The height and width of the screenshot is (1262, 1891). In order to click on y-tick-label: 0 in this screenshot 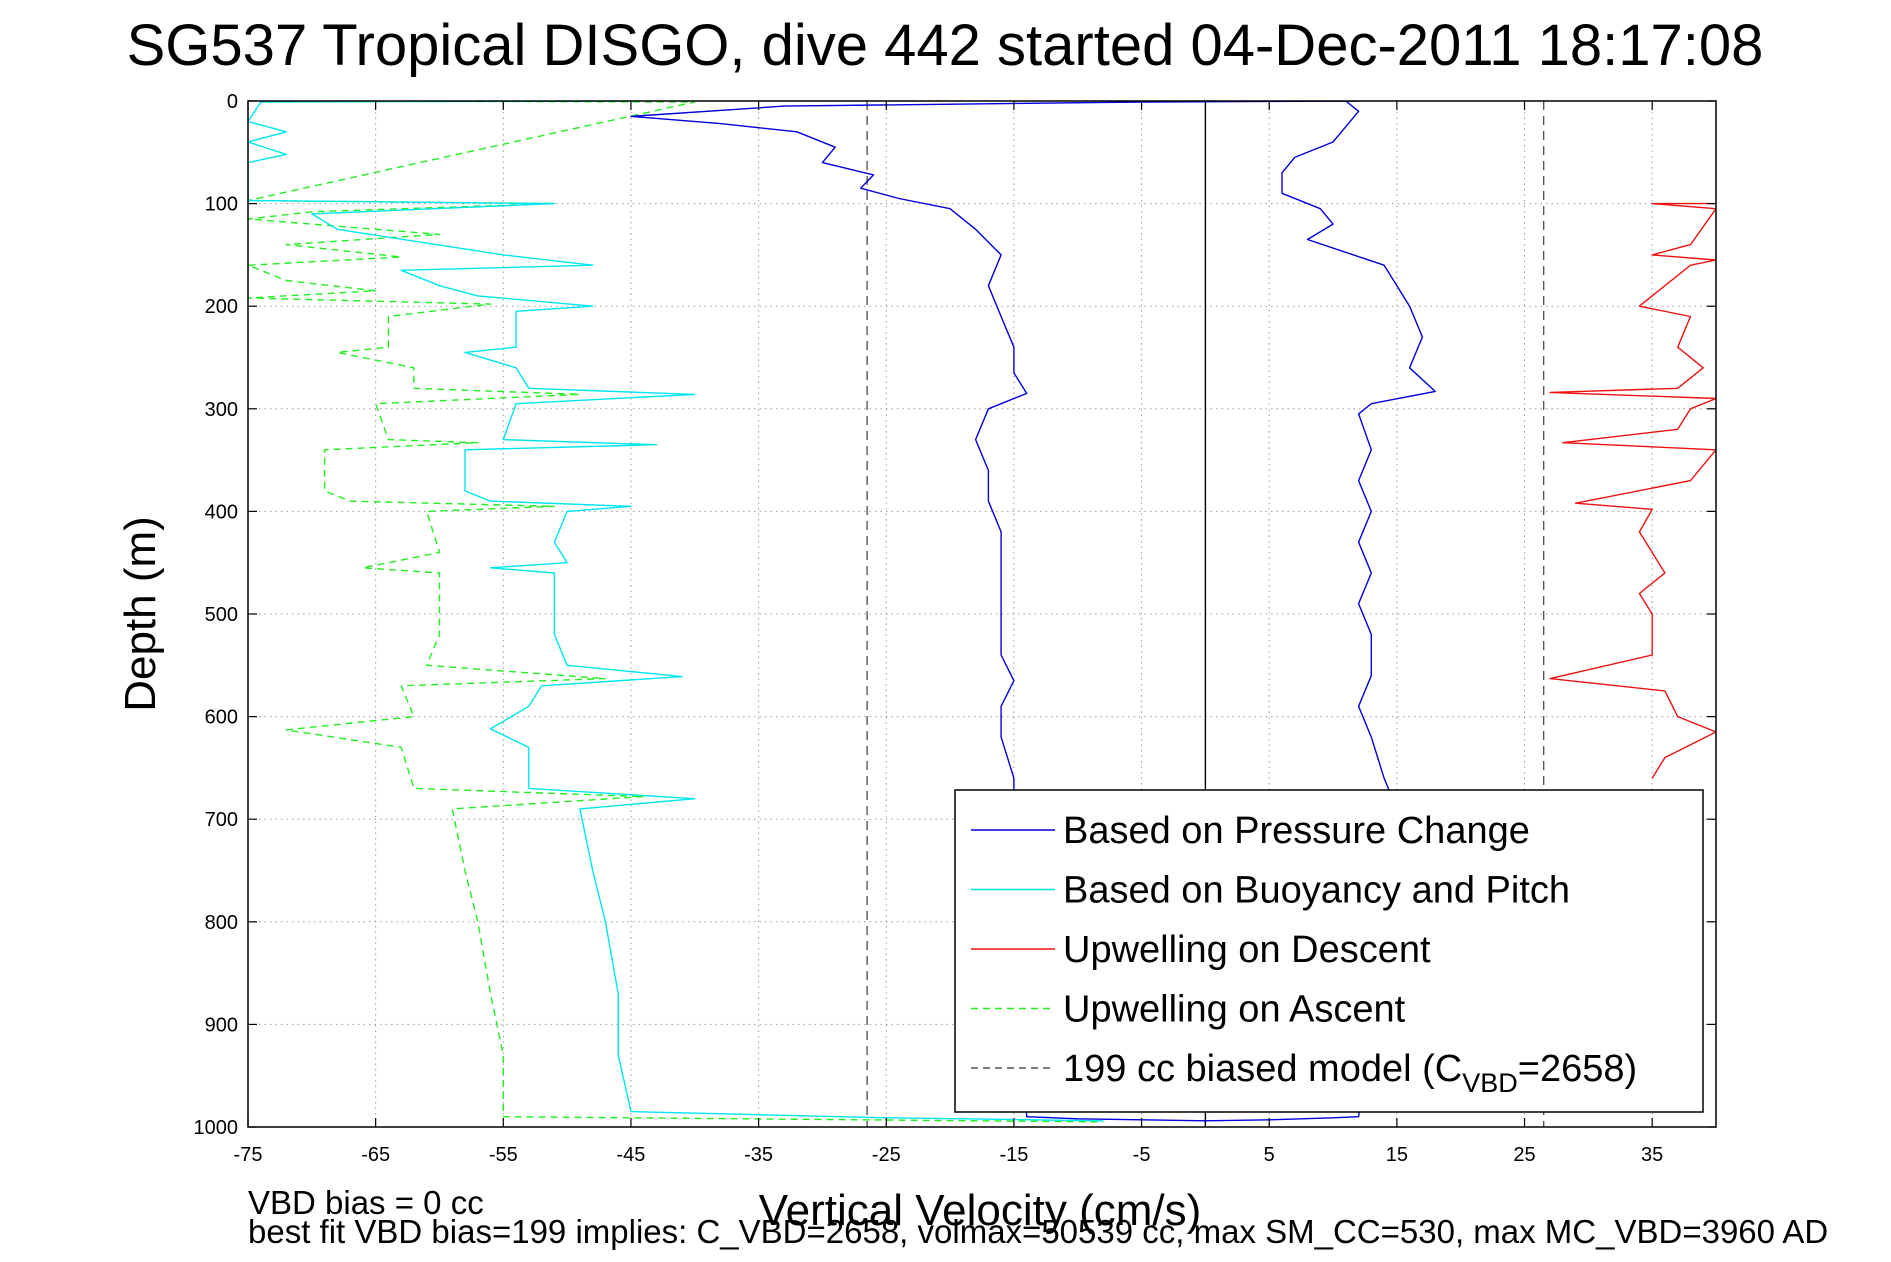, I will do `click(232, 102)`.